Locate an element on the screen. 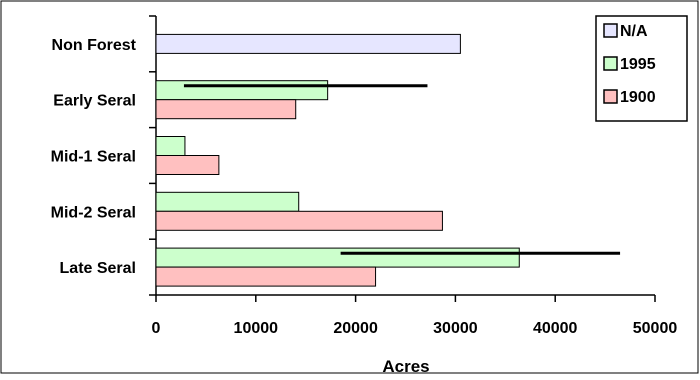  y-category-label: Mid-2 Seral is located at coordinates (93, 212).